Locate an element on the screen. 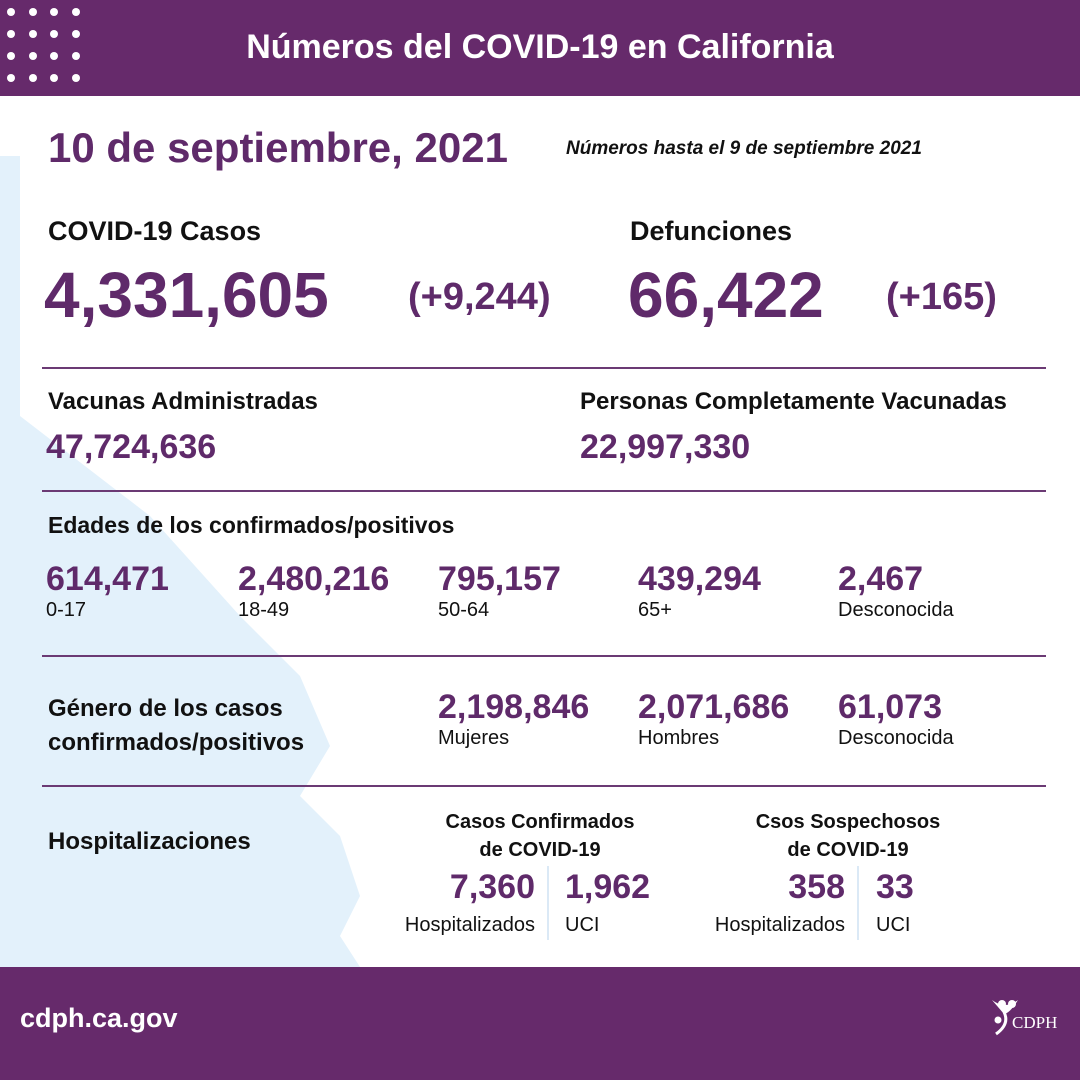  gender-label: Mujeres is located at coordinates (474, 738).